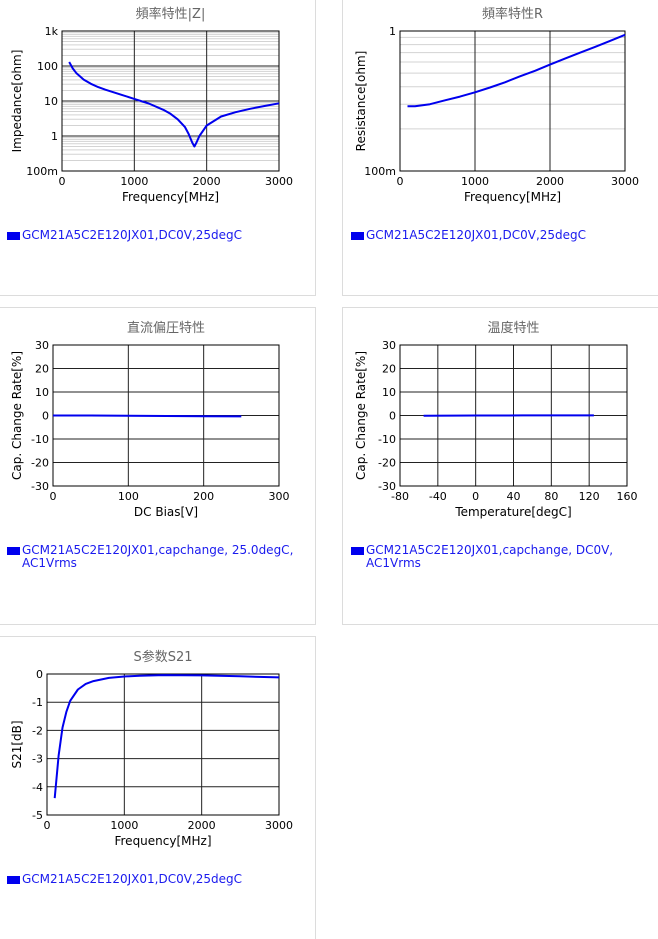  What do you see at coordinates (166, 512) in the screenshot?
I see `x-axis-label: DC Bias[V]` at bounding box center [166, 512].